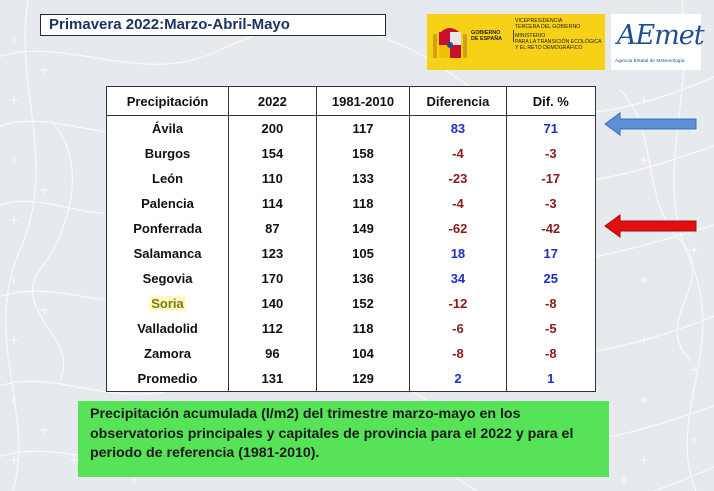 This screenshot has height=491, width=714. I want to click on ministry-line: Y EL RETO DEMOGRÁFICO, so click(549, 48).